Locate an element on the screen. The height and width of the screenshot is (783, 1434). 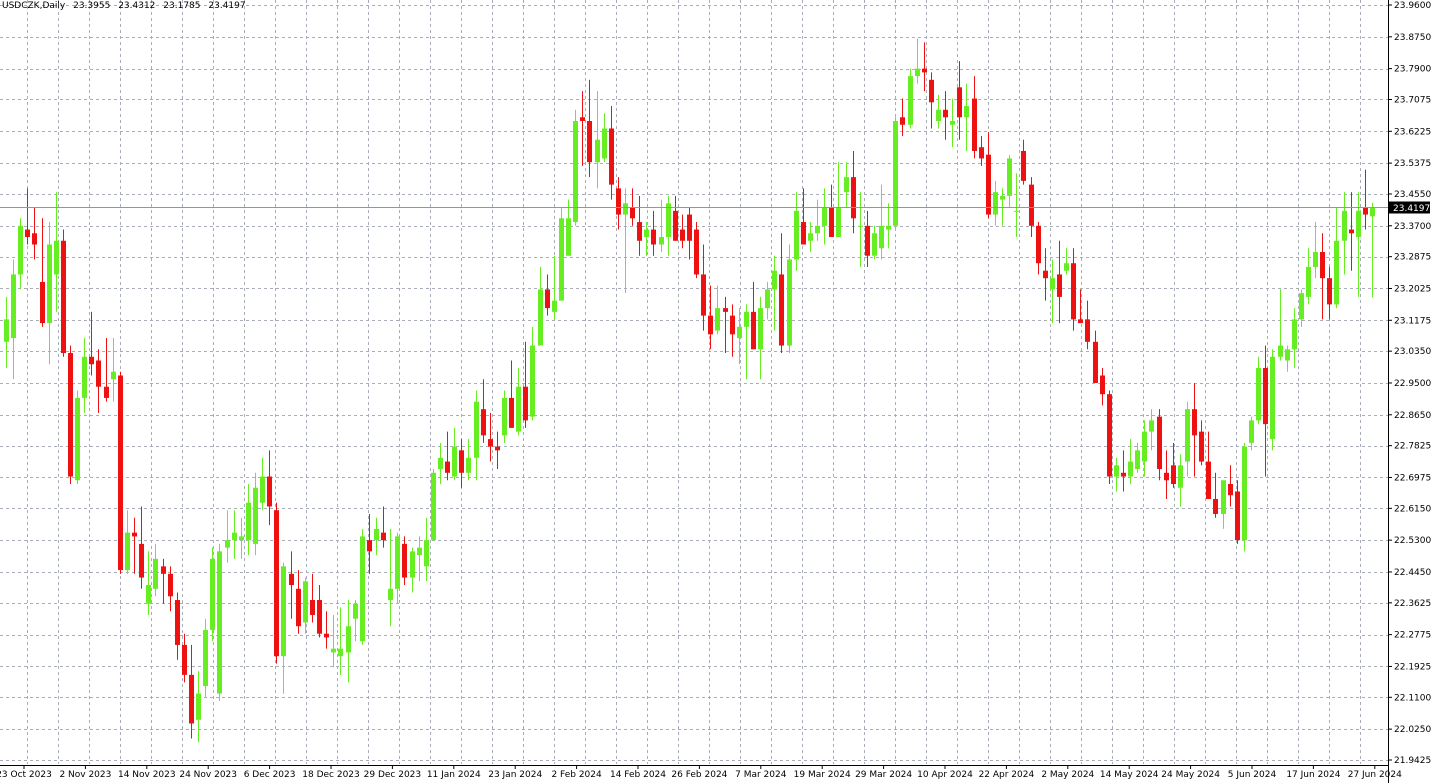
time-tick-label: 2 Feb 2024 is located at coordinates (576, 775).